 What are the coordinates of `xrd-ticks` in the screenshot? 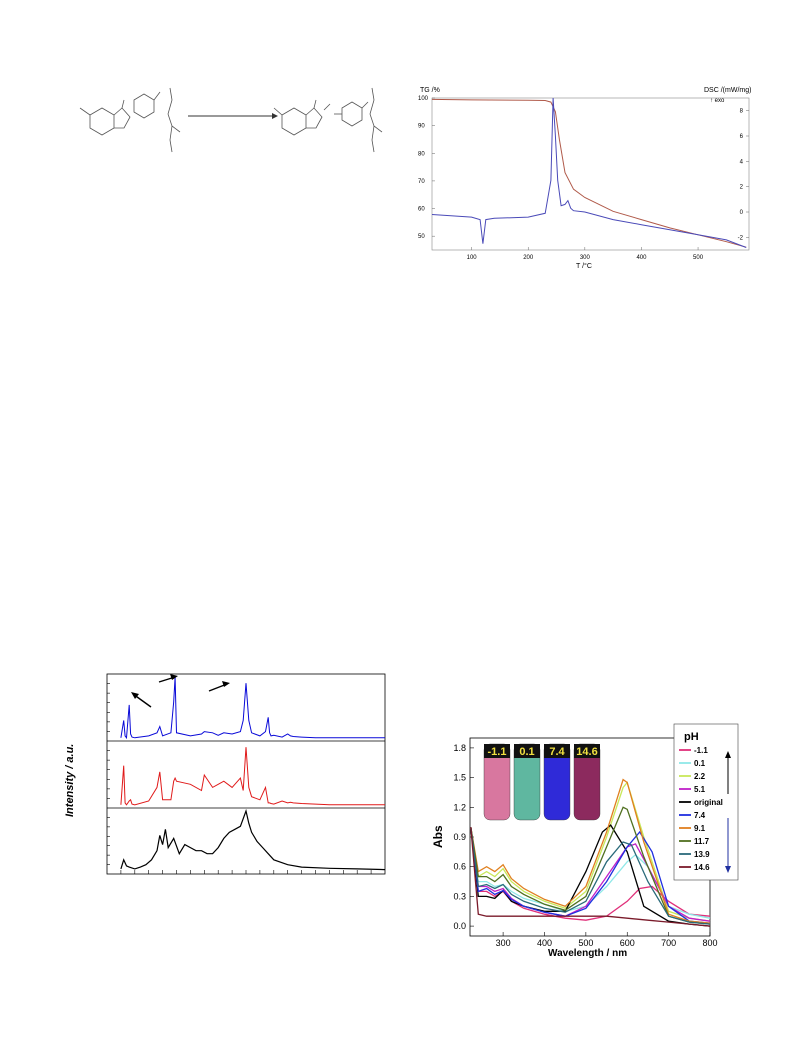 It's located at (239, 778).